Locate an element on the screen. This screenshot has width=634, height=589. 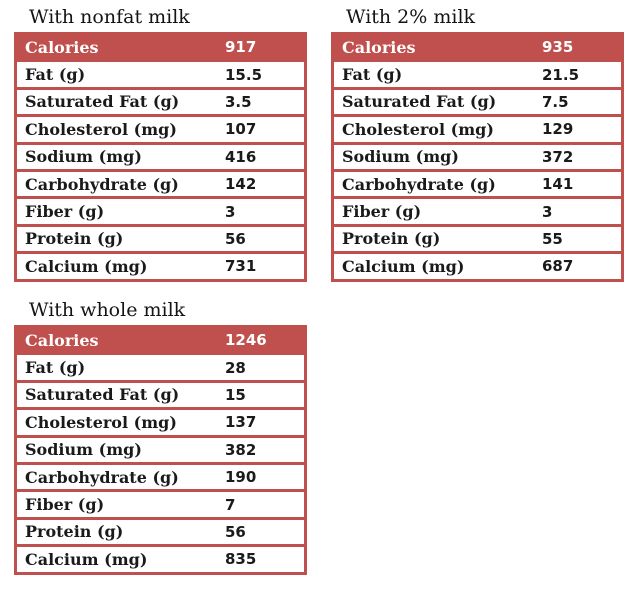
row-value: 731 is located at coordinates (241, 266).